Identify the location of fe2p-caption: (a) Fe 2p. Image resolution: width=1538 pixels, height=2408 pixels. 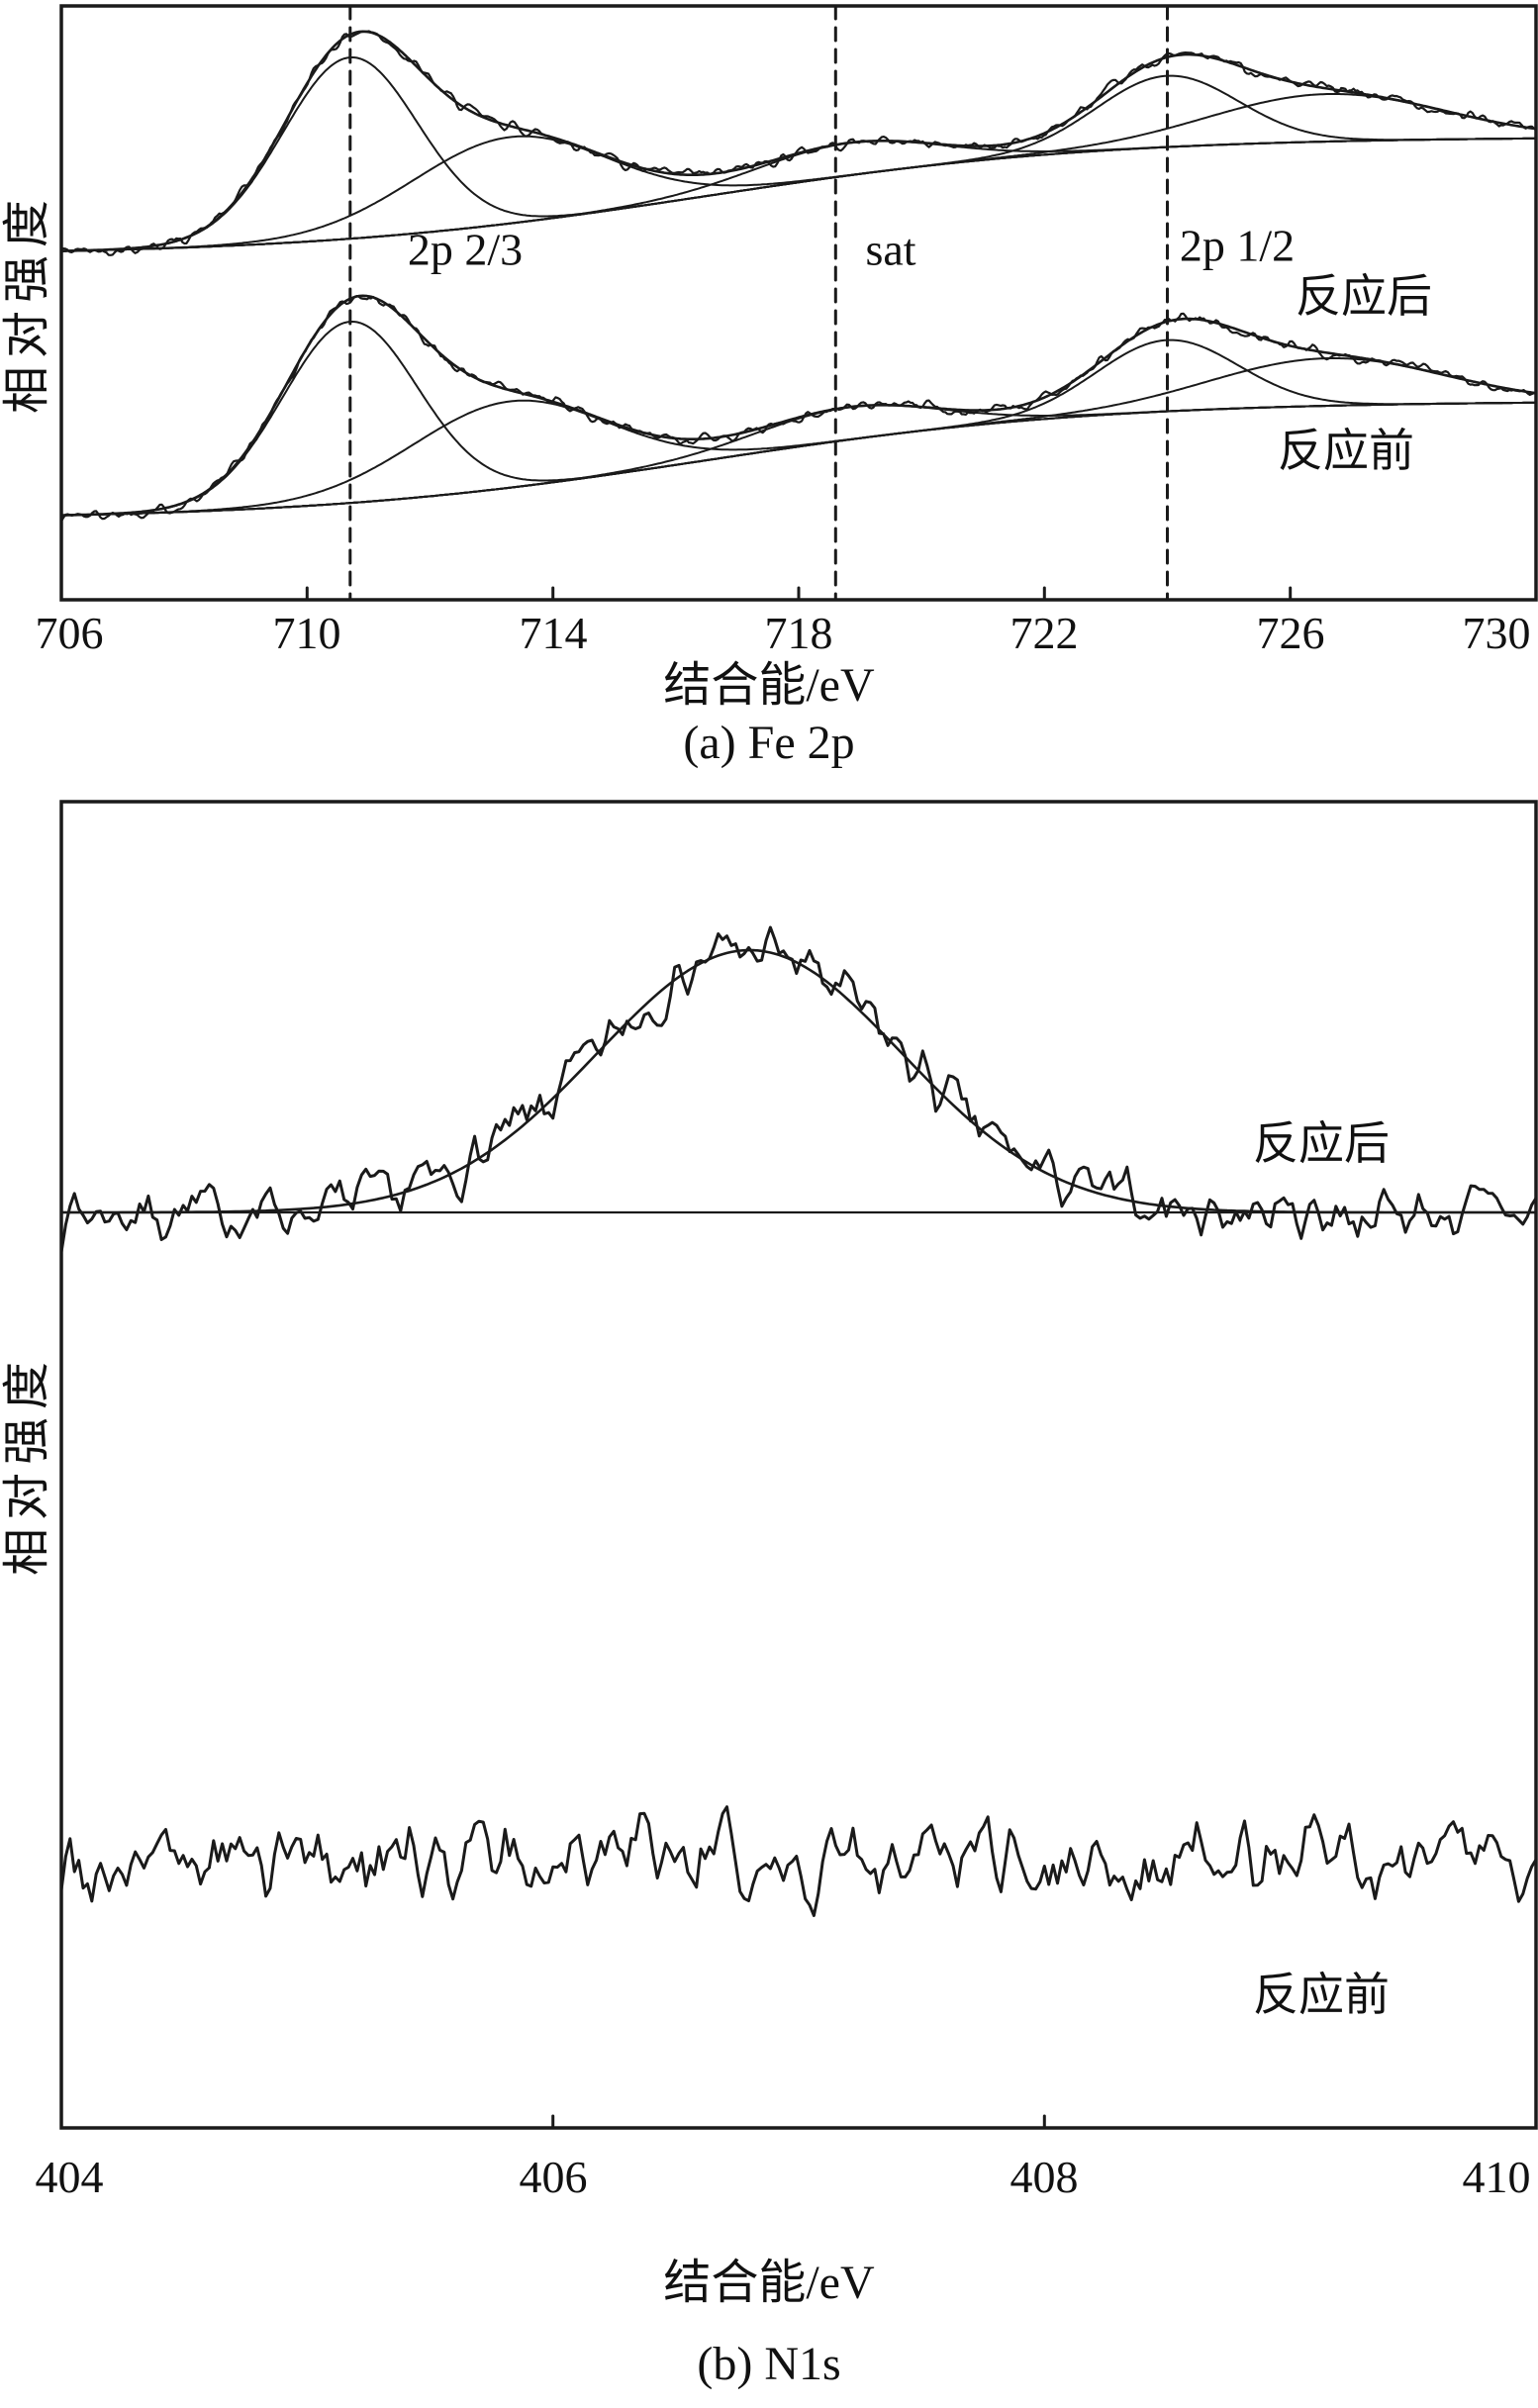
(769, 743).